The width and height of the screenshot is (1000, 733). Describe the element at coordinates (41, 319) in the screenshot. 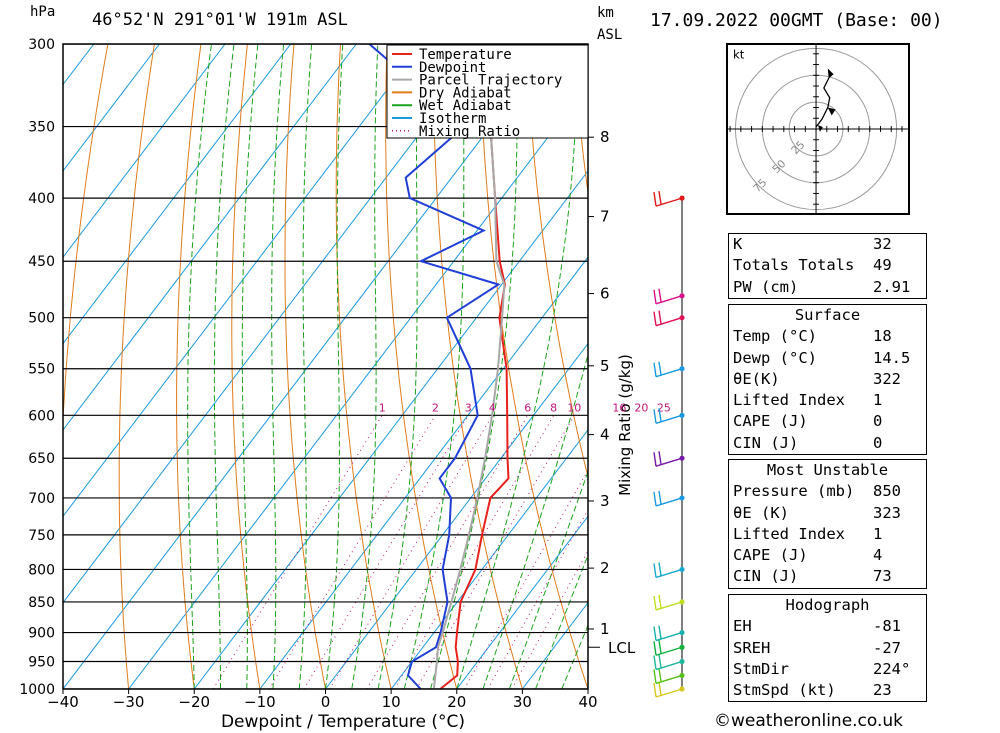

I see `pressure-tick-label: 500` at that location.